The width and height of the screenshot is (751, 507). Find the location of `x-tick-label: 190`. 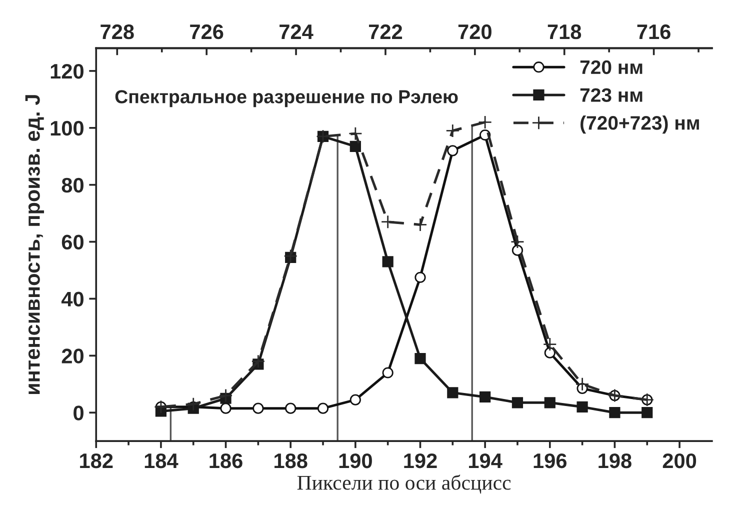

x-tick-label: 190 is located at coordinates (355, 460).